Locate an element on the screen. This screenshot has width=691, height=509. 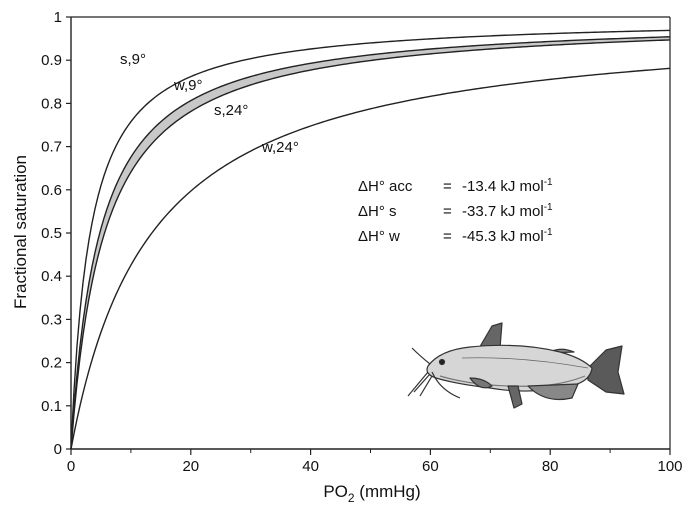
x-tick-label: 60 is located at coordinates (430, 466).